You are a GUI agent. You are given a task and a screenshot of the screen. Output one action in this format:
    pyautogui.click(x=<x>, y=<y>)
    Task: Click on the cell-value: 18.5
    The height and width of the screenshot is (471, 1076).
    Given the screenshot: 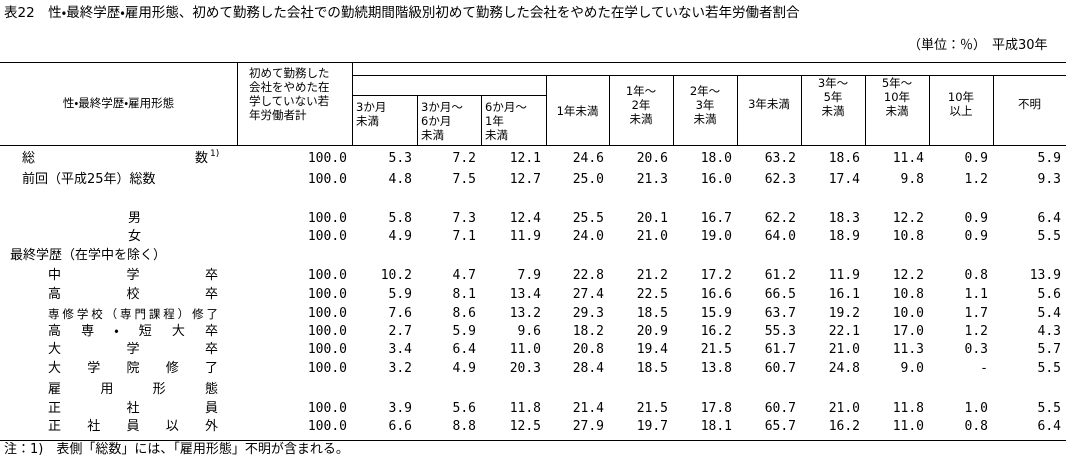 What is the action you would take?
    pyautogui.click(x=652, y=368)
    